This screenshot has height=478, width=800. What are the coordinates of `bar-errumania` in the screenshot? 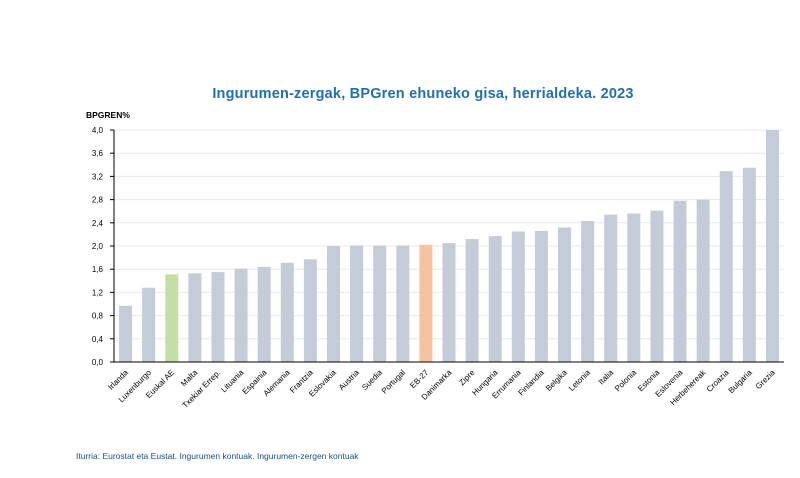 It's located at (518, 296).